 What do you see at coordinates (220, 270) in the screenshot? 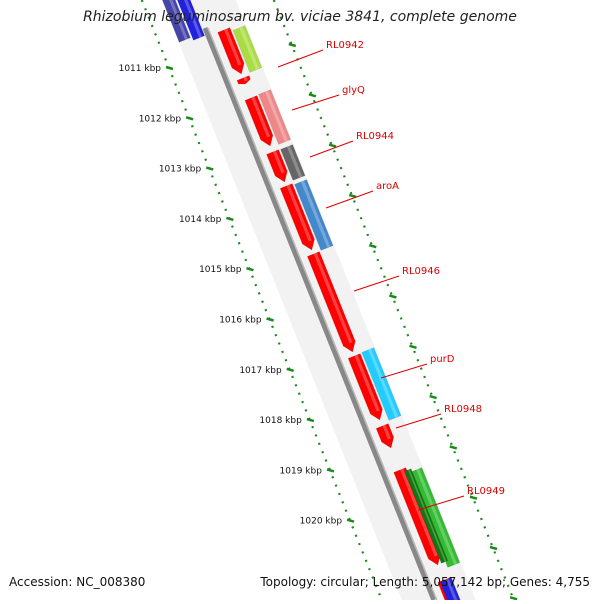
I see `scale-label: 1015 kbp` at bounding box center [220, 270].